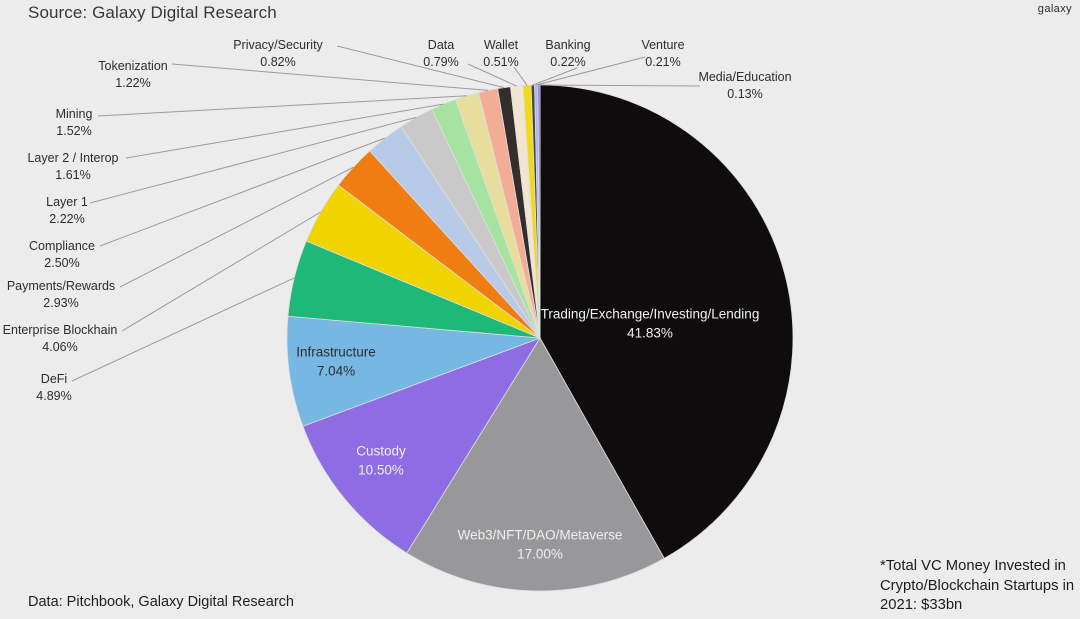 The width and height of the screenshot is (1080, 619). I want to click on leader-line-privacy-security, so click(420, 67).